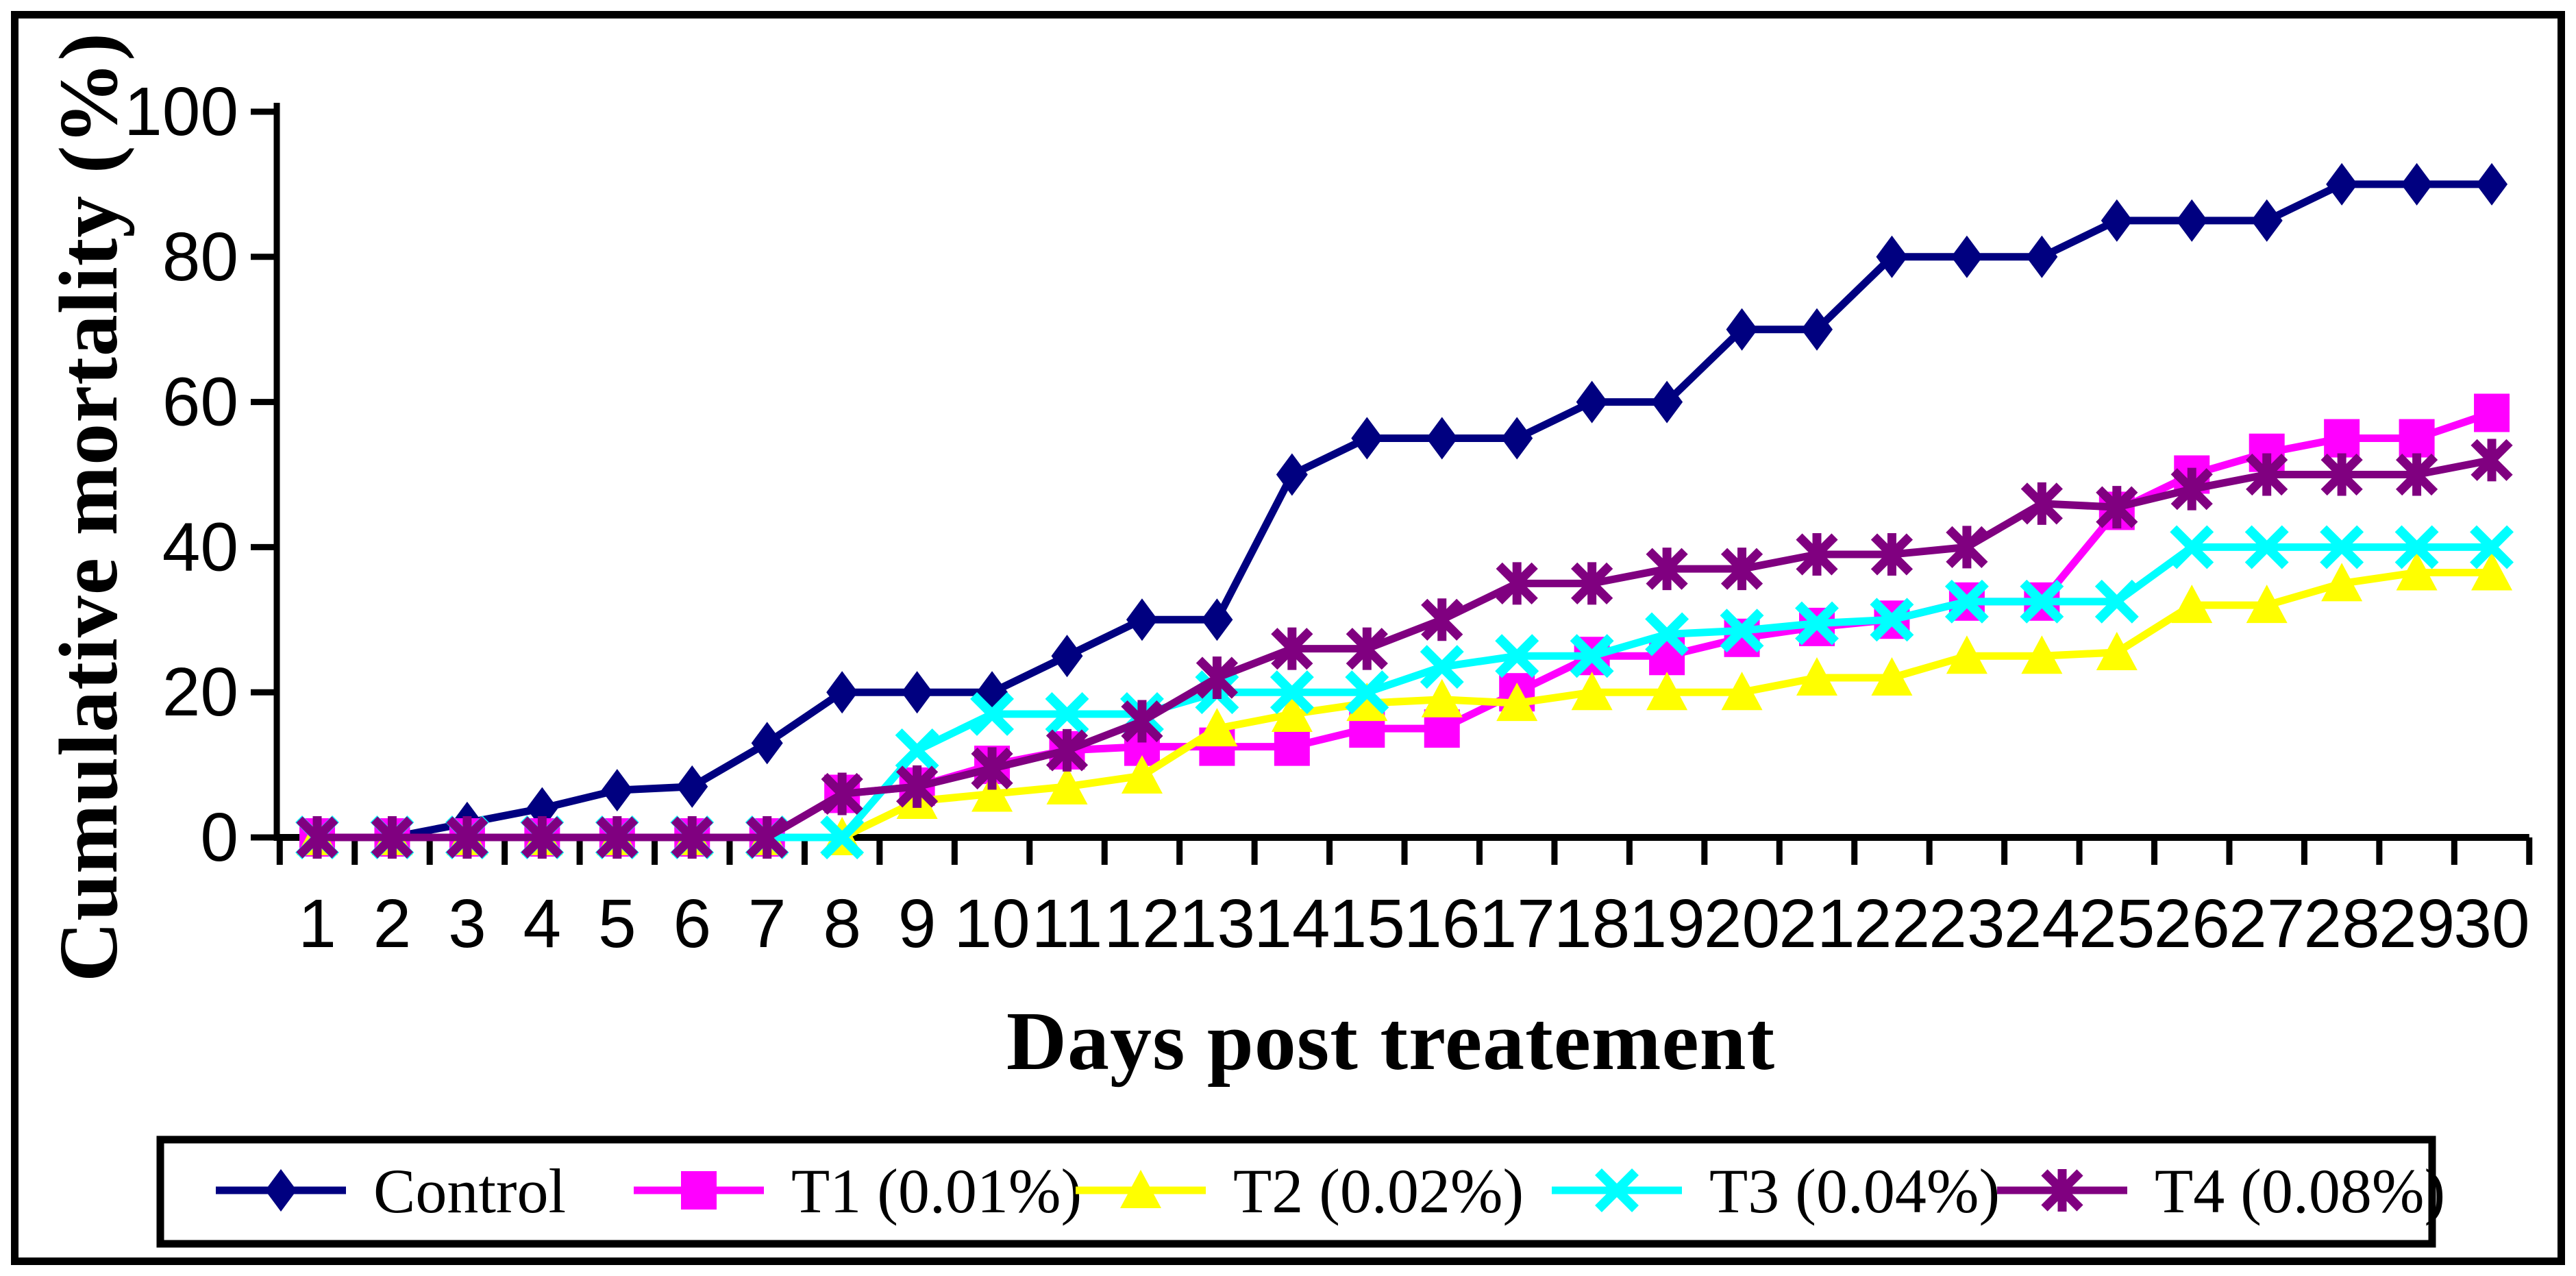 The image size is (2576, 1276). Describe the element at coordinates (2491, 923) in the screenshot. I see `x-tick-label: 30` at that location.